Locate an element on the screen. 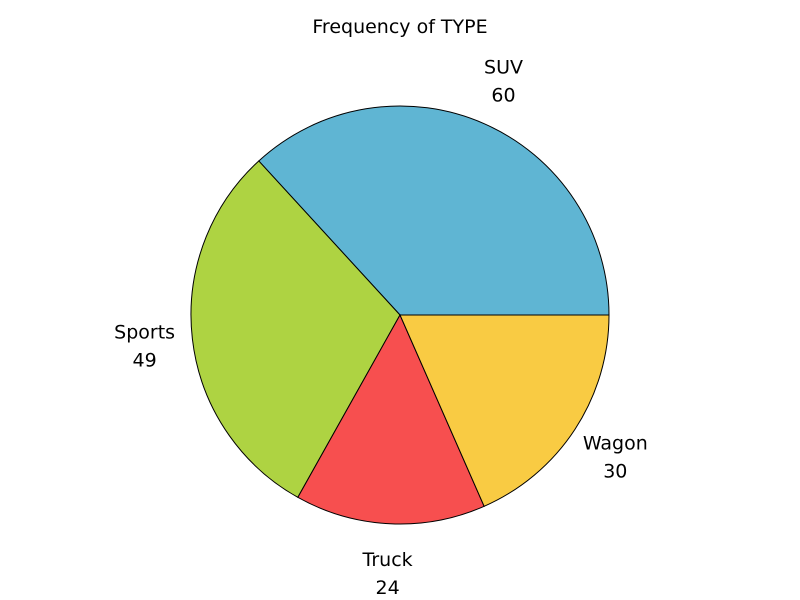 Image resolution: width=800 pixels, height=600 pixels. slice-label-sports: Sports 49 is located at coordinates (144, 347).